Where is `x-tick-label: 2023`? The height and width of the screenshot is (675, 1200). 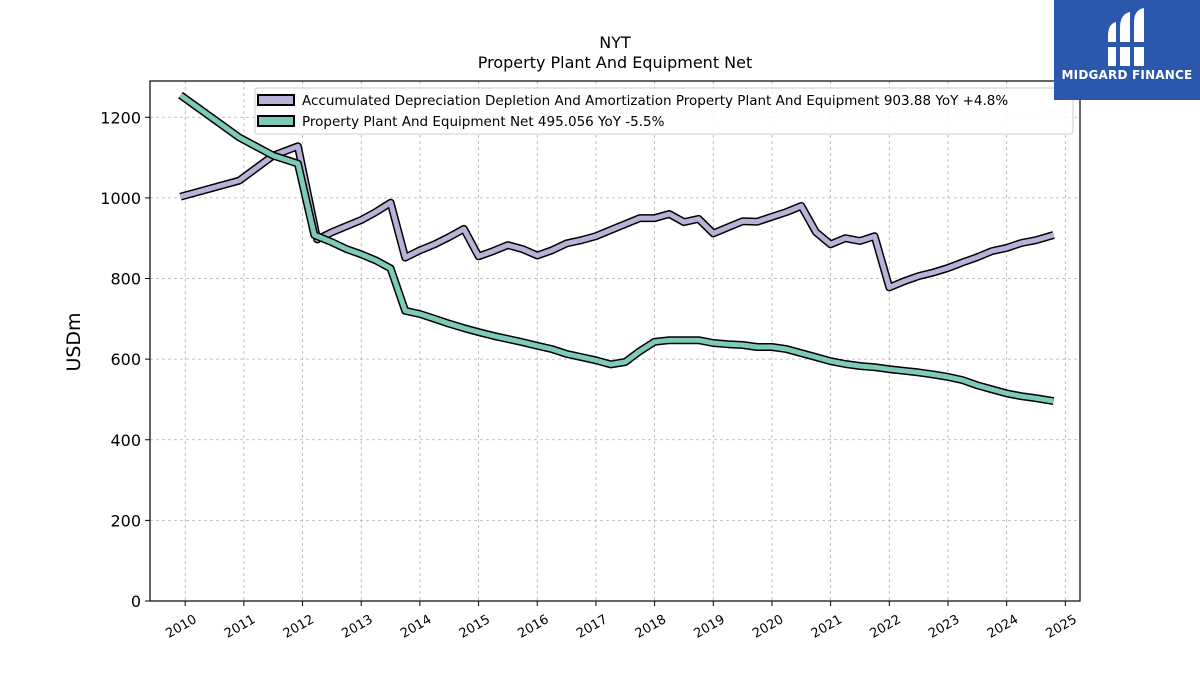 x-tick-label: 2023 is located at coordinates (944, 627).